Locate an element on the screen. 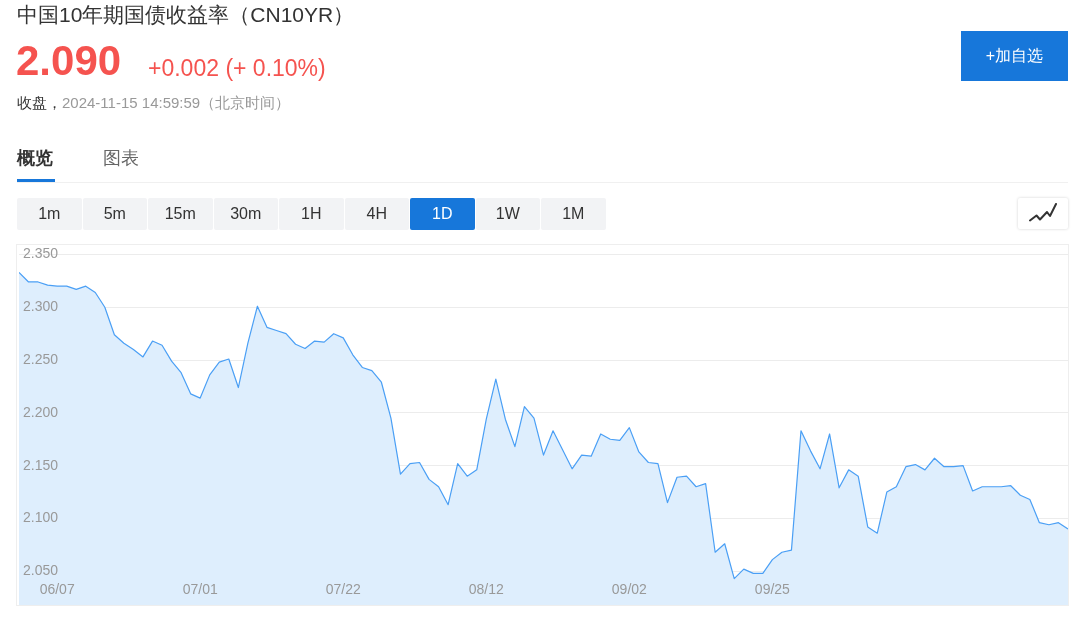 The image size is (1080, 622). range-button: 1D is located at coordinates (442, 214).